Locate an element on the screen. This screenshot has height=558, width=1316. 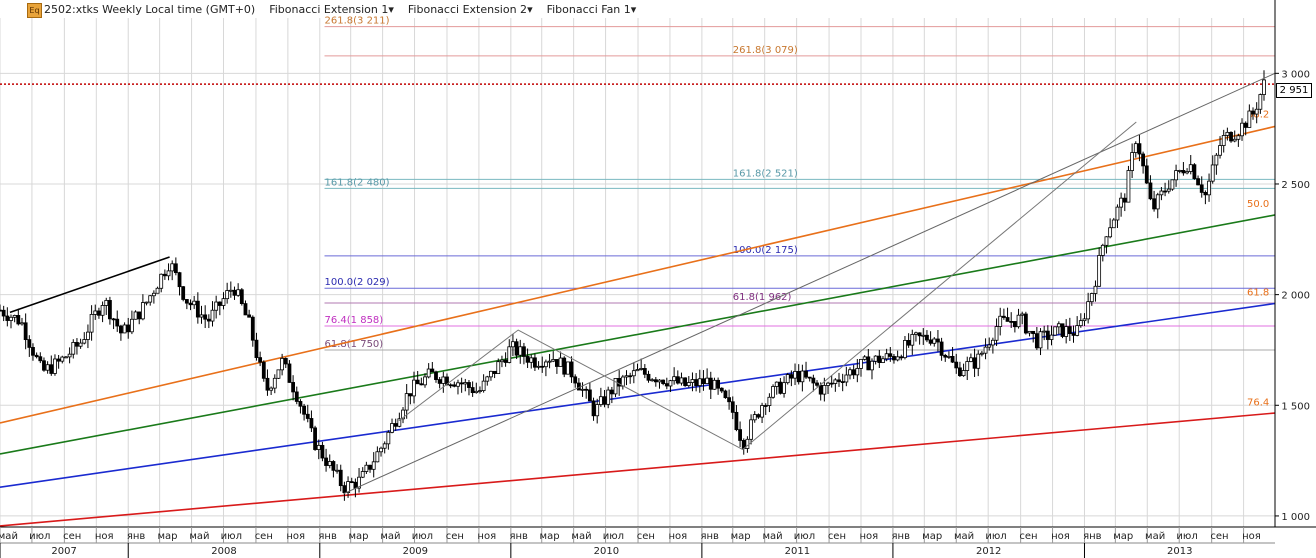
fib-fan-1-menu: Fibonacci Fan 1▾ is located at coordinates (591, 9).